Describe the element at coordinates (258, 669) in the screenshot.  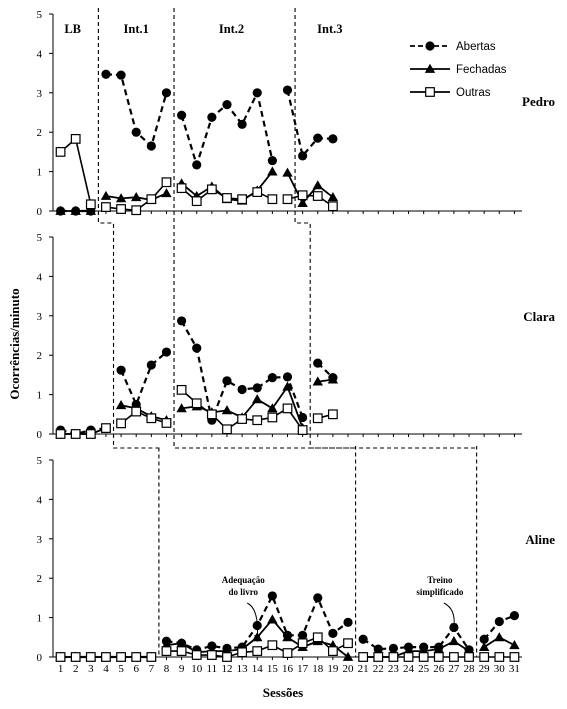
I see `x-tick-label: 14` at that location.